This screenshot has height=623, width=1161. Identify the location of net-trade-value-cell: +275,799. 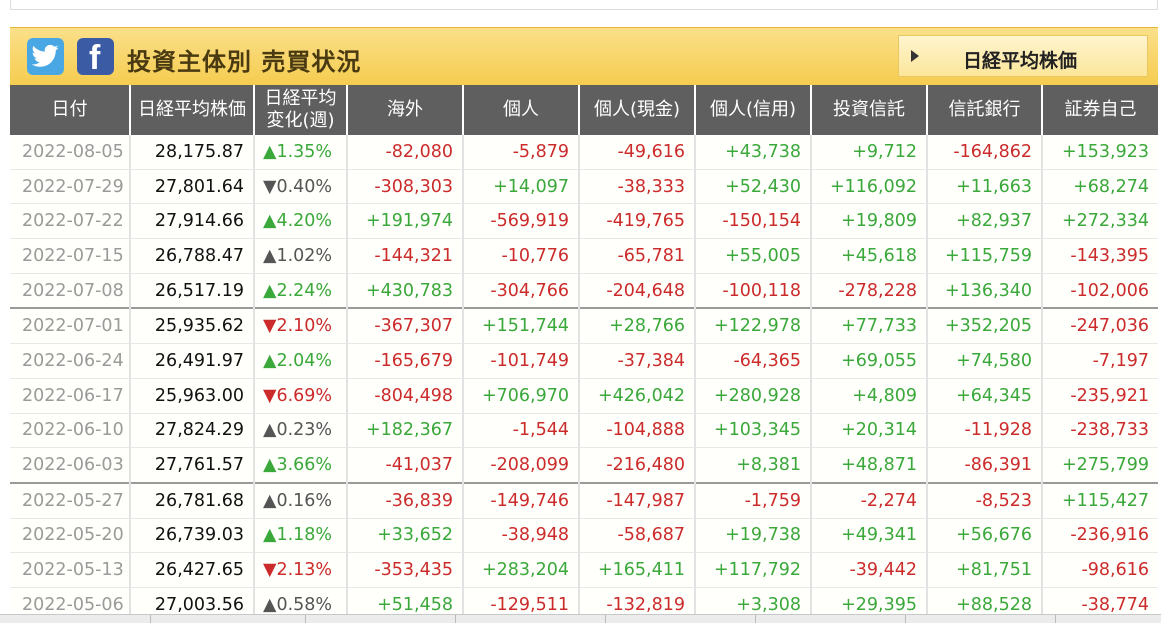
(1099, 465).